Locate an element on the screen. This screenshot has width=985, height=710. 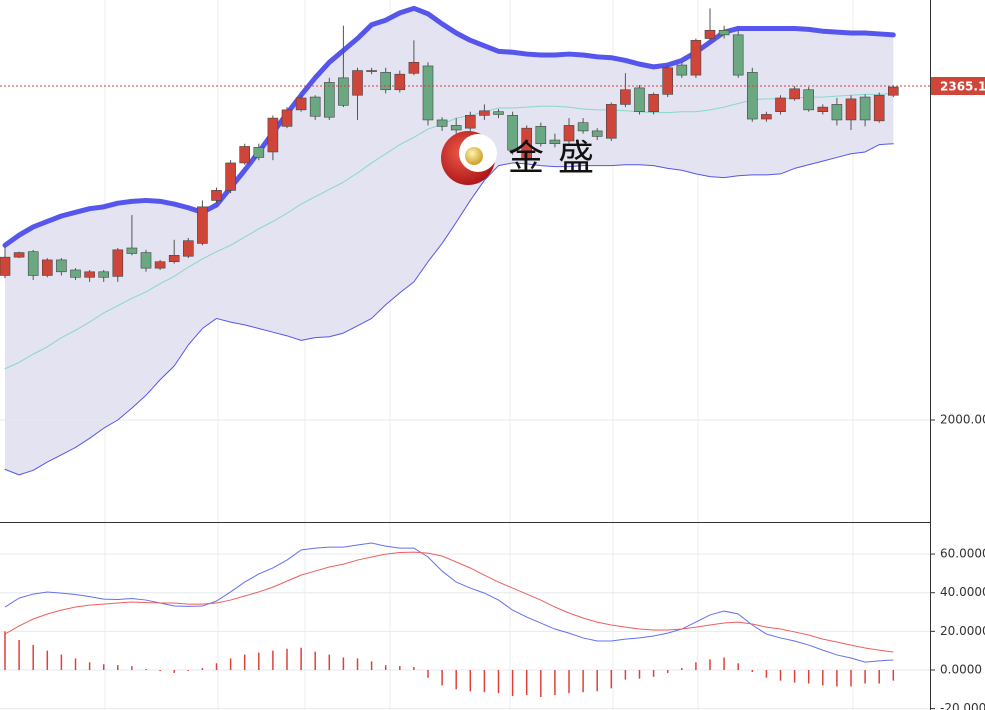
watermark-text: 金盛 is located at coordinates (558, 158).